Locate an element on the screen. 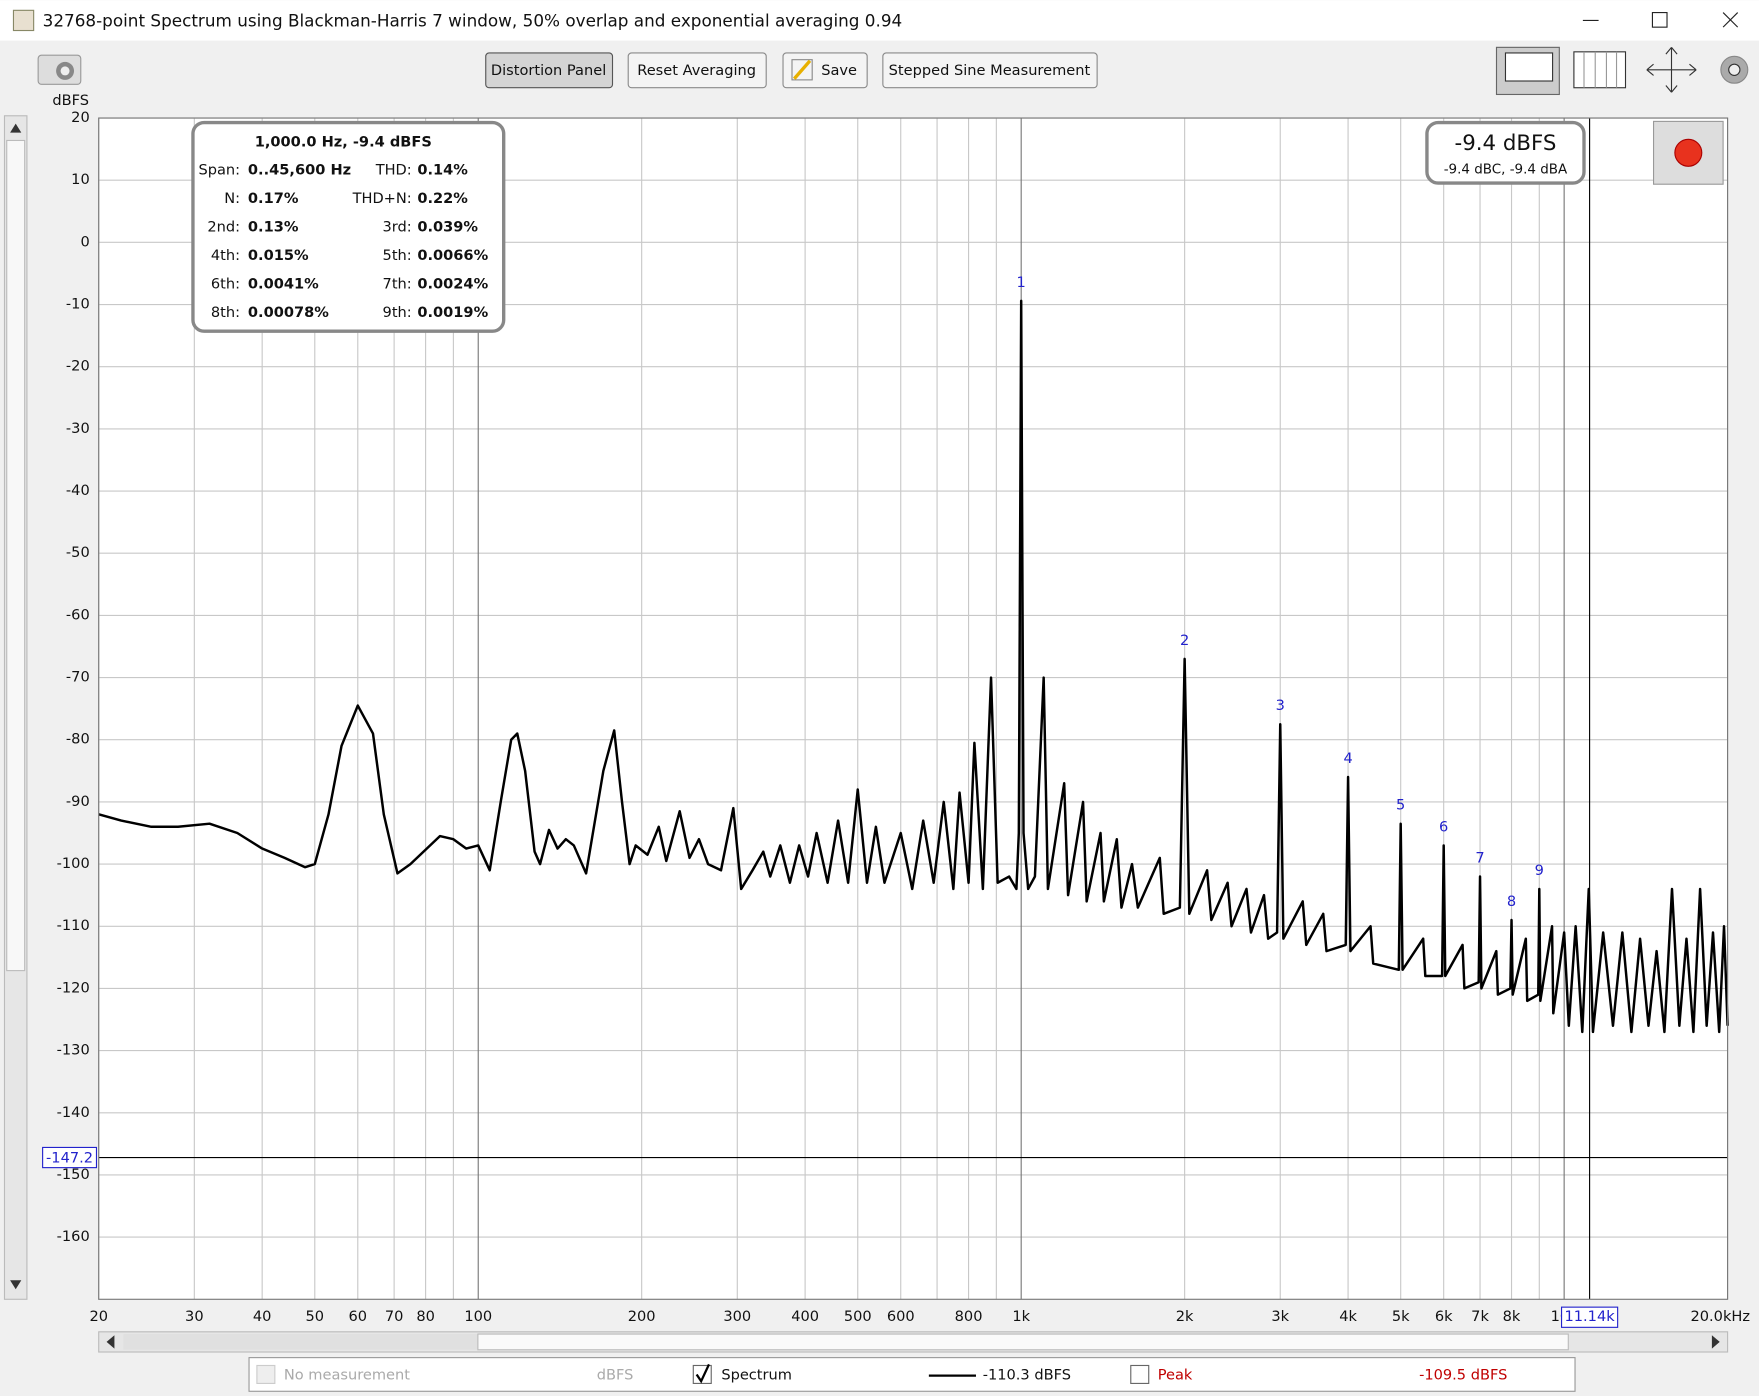  button-label: Save is located at coordinates (839, 70).